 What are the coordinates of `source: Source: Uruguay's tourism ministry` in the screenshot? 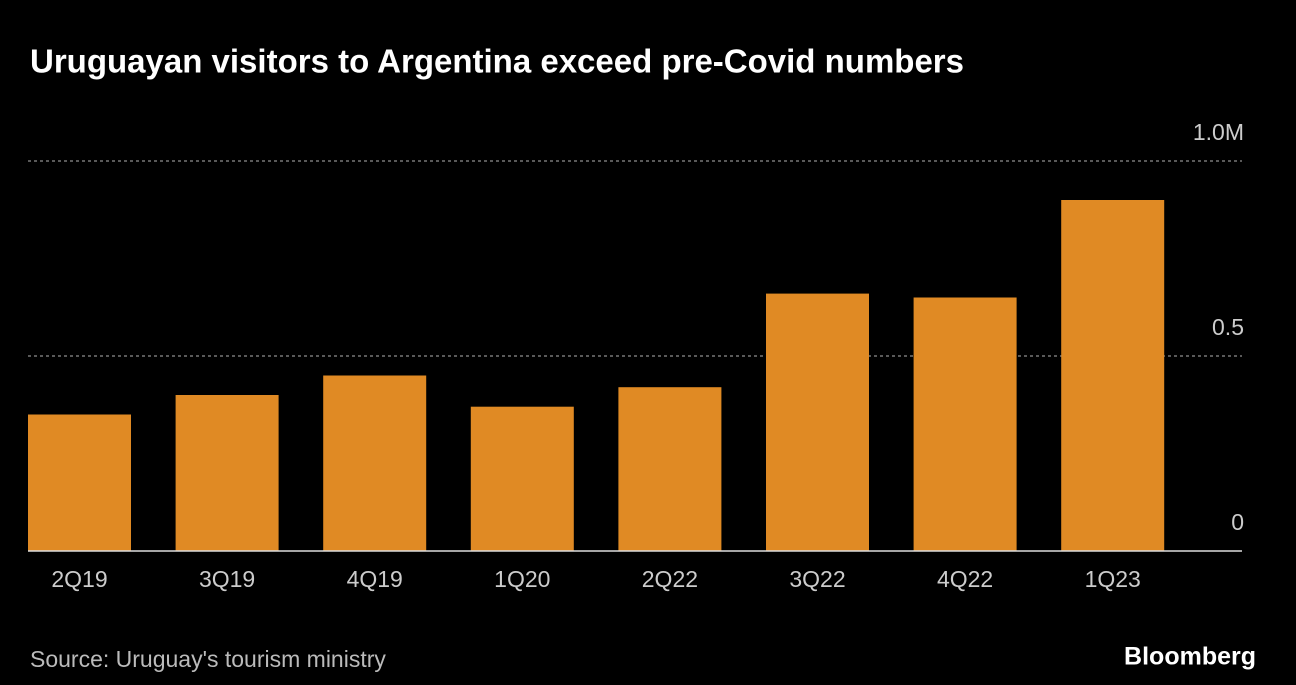 It's located at (208, 659).